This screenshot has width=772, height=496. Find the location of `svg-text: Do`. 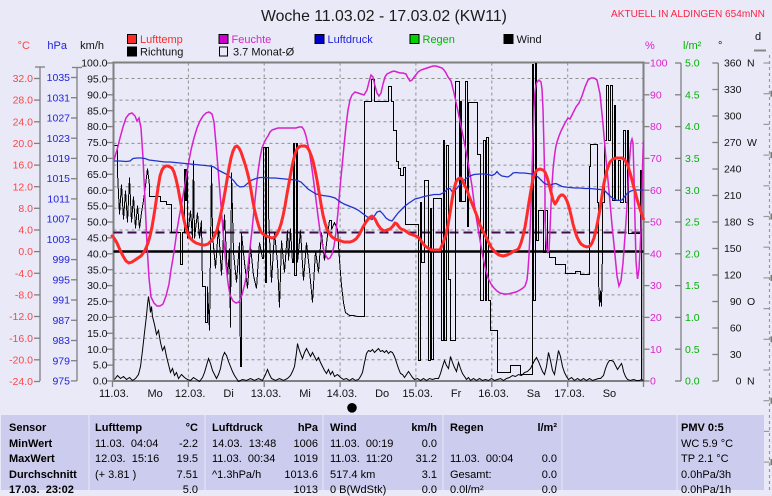

svg-text: Do is located at coordinates (382, 394).